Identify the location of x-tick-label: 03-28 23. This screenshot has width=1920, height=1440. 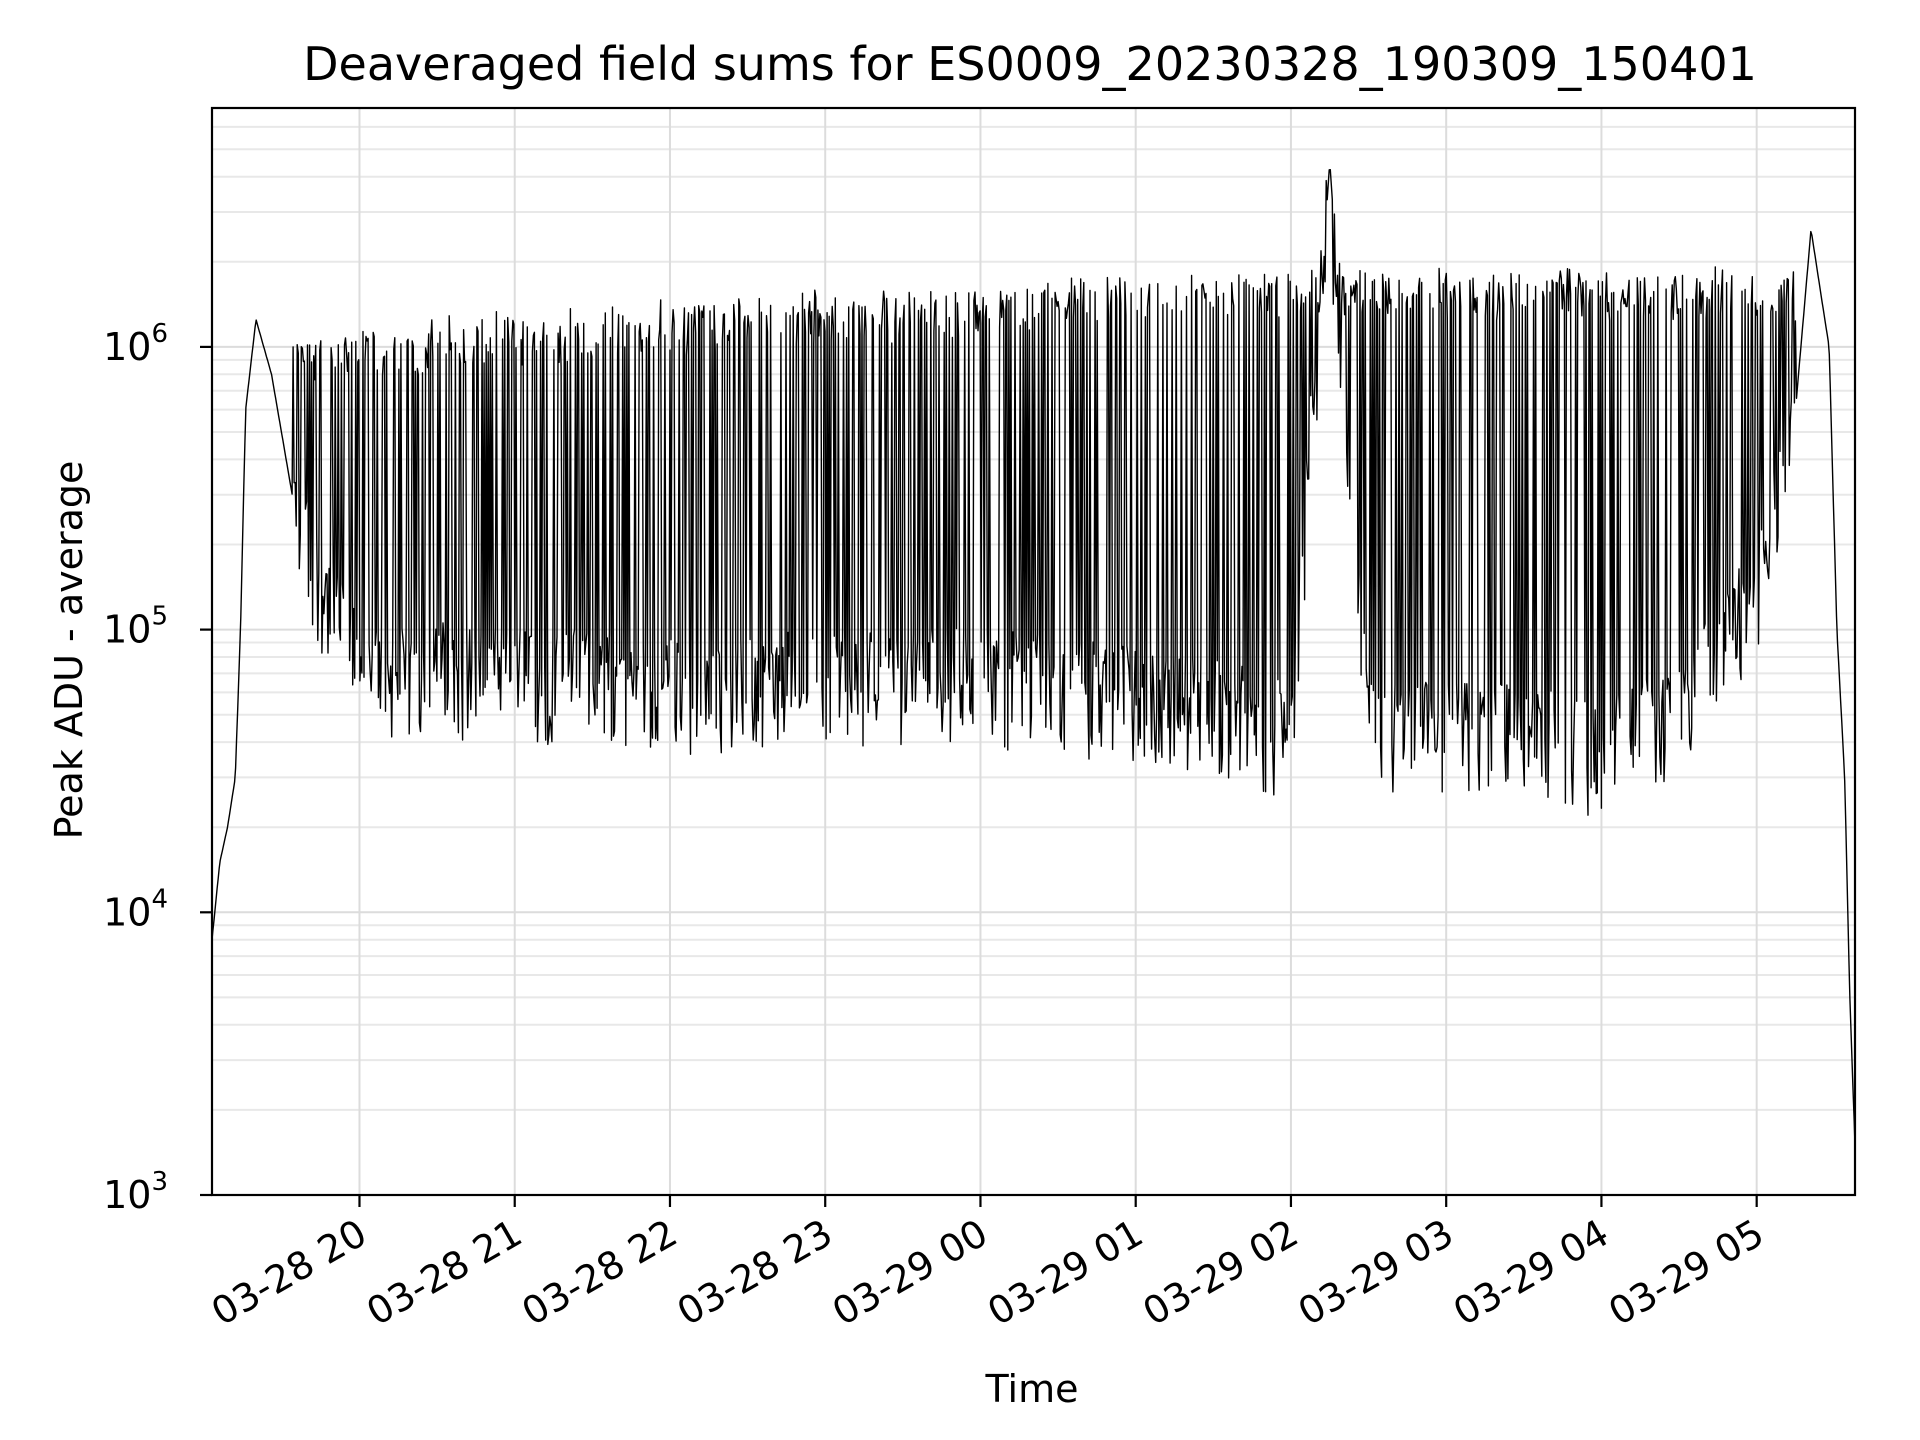
(755, 1273).